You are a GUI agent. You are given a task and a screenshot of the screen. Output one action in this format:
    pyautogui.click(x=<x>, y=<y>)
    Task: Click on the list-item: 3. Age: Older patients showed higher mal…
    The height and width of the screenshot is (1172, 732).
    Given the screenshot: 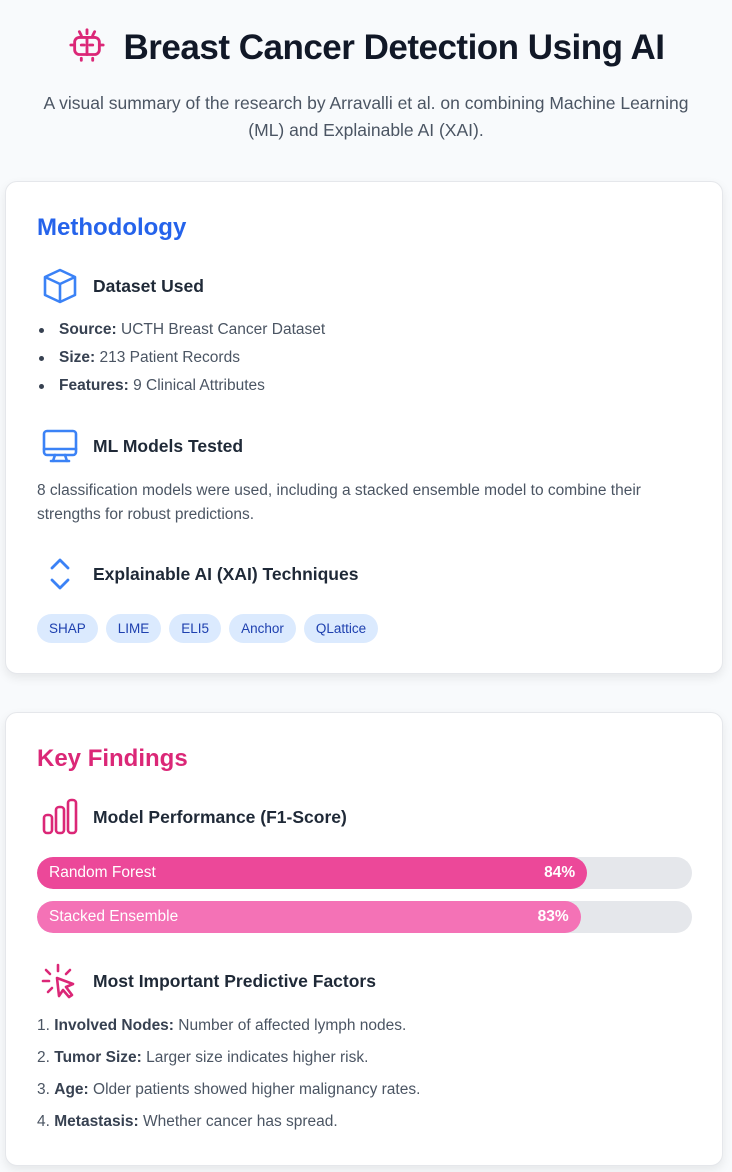 What is the action you would take?
    pyautogui.click(x=229, y=1089)
    